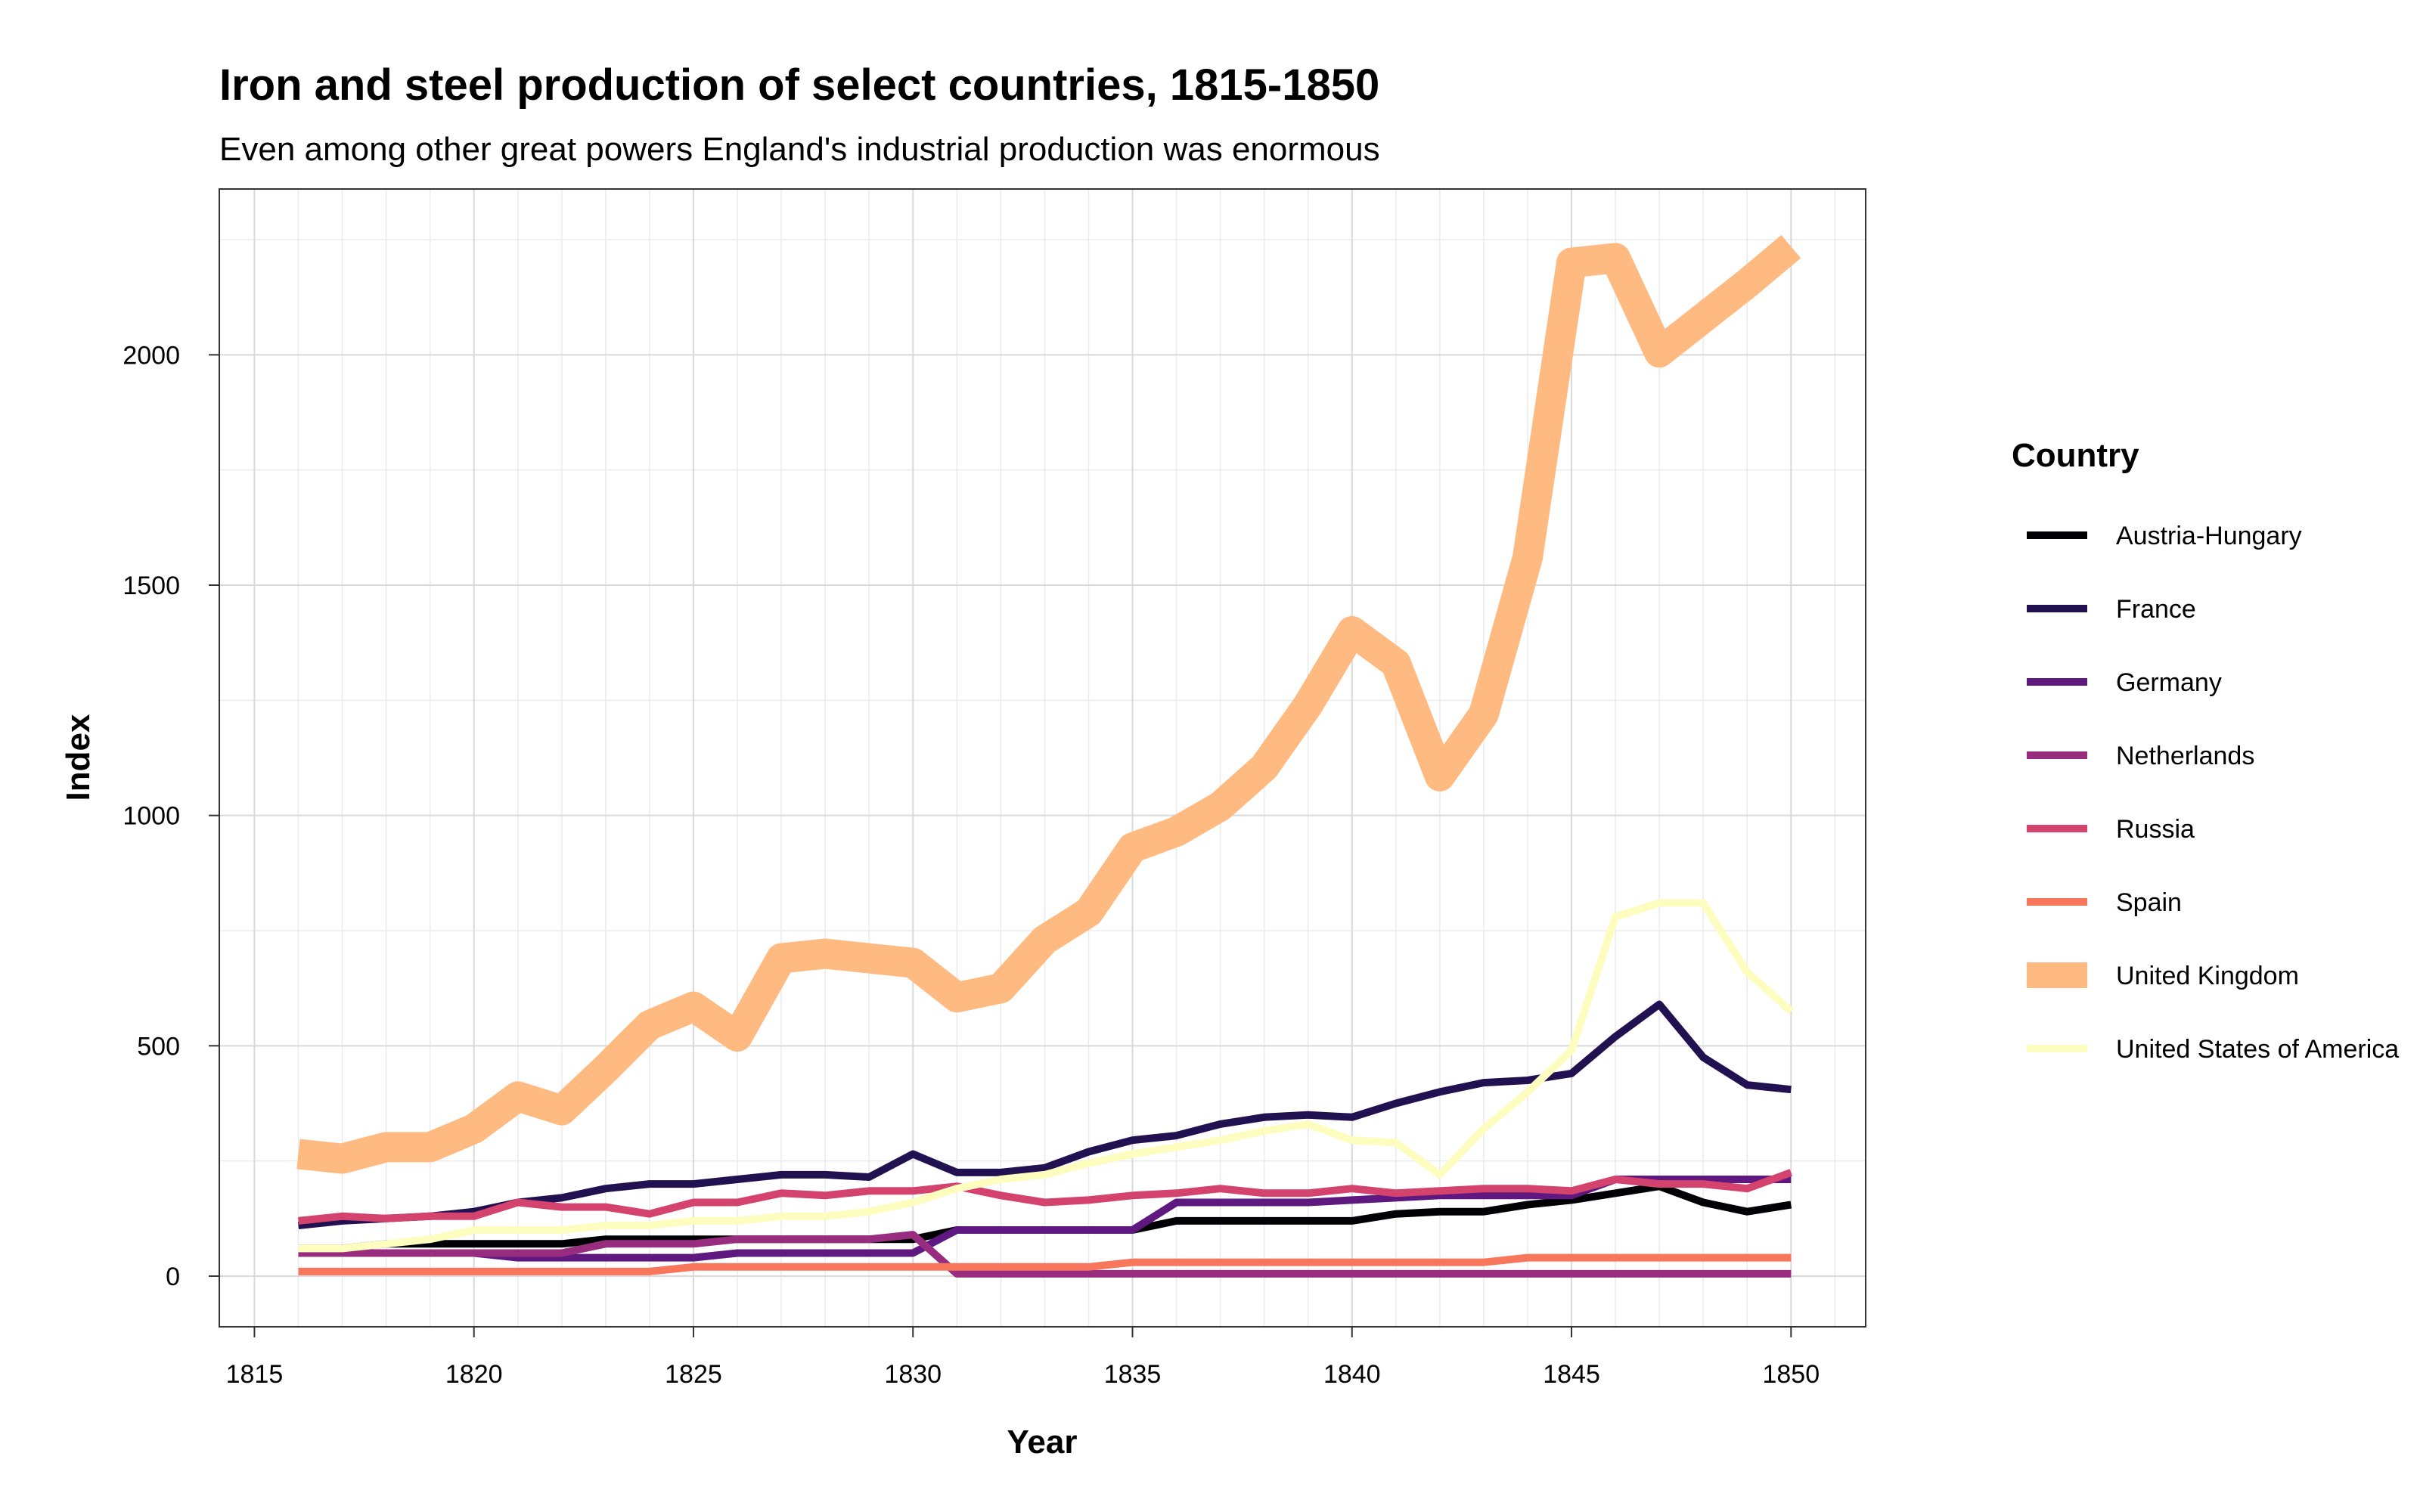 The height and width of the screenshot is (1512, 2420). What do you see at coordinates (1791, 1374) in the screenshot?
I see `x-tick-label: 1850` at bounding box center [1791, 1374].